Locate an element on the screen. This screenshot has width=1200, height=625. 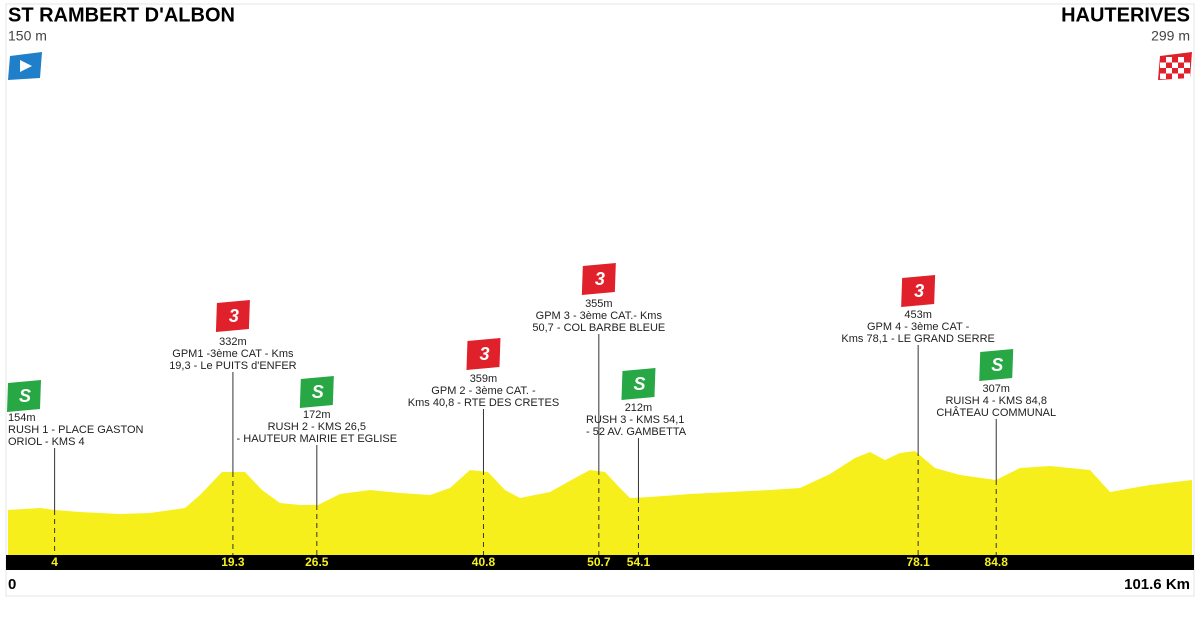
marker-altitude: 359m is located at coordinates (484, 379).